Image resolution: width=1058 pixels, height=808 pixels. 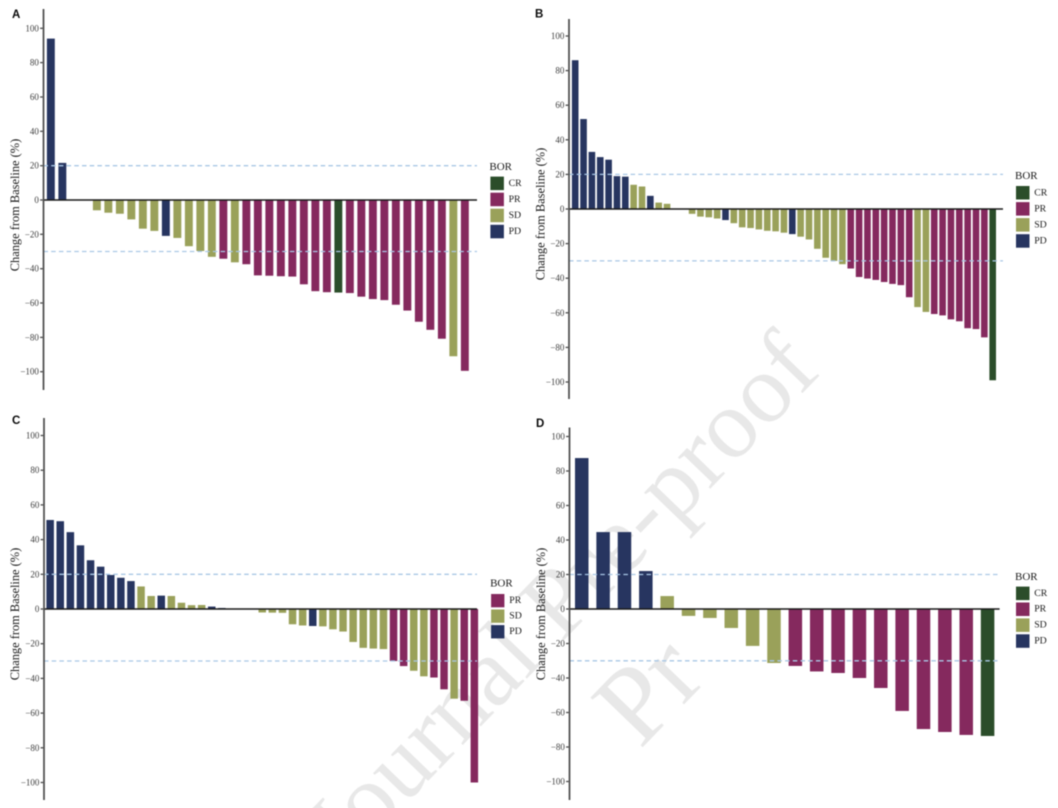 What do you see at coordinates (539, 14) in the screenshot?
I see `svg-text: B` at bounding box center [539, 14].